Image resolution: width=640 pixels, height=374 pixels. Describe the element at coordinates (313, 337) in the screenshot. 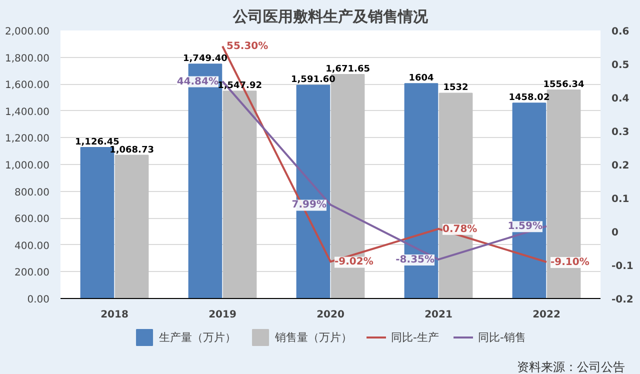

I see `legend-label: 销售量（万片）` at that location.